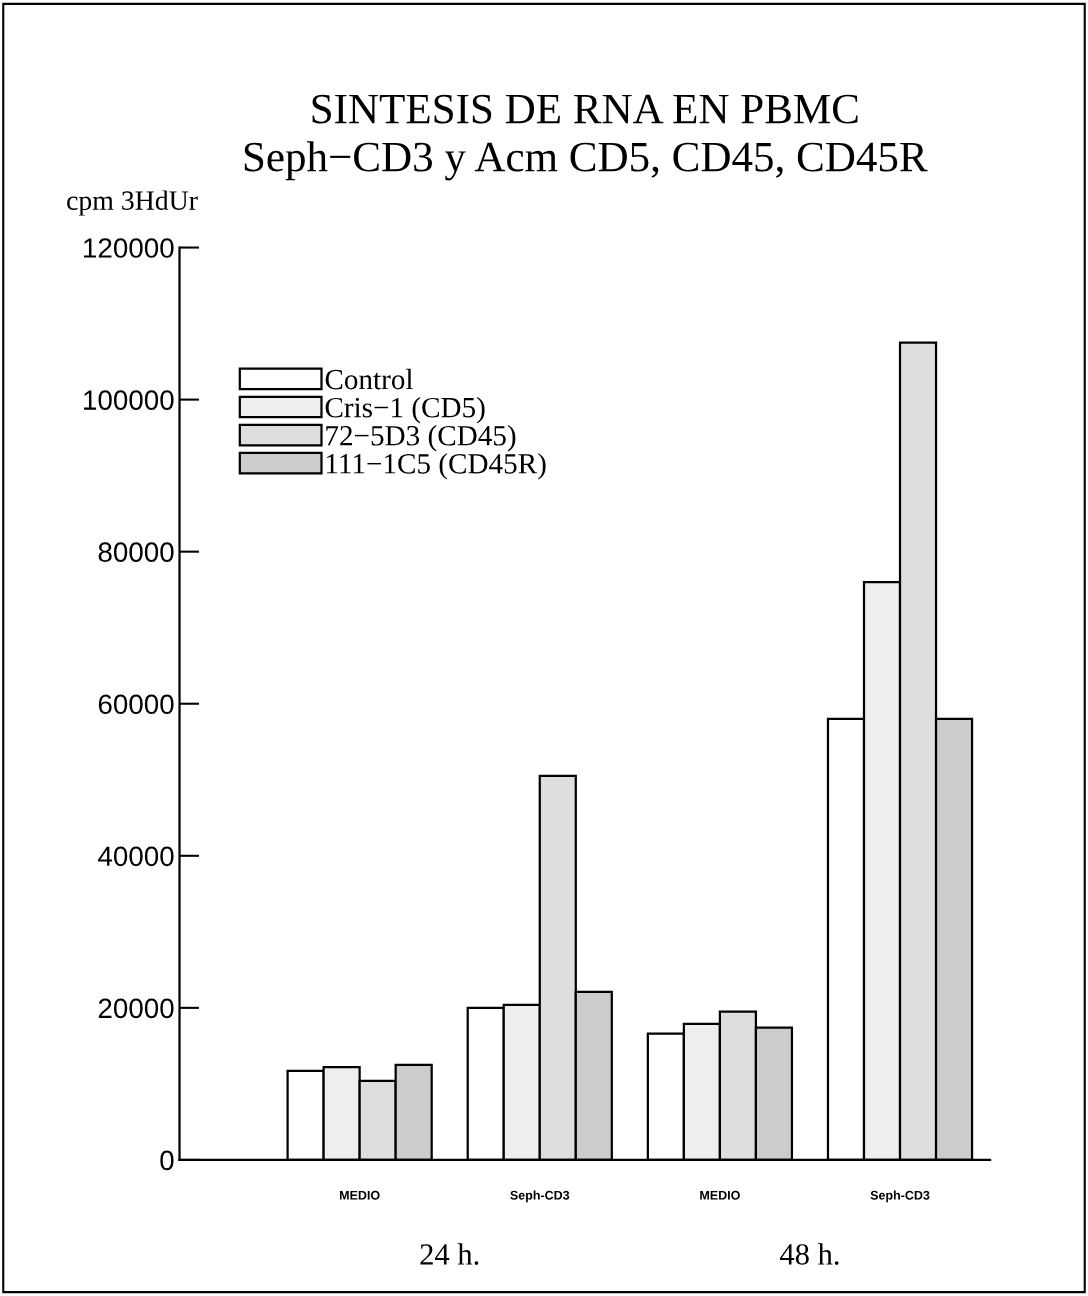 Image resolution: width=1088 pixels, height=1296 pixels. I want to click on text: 48 h., so click(809, 1254).